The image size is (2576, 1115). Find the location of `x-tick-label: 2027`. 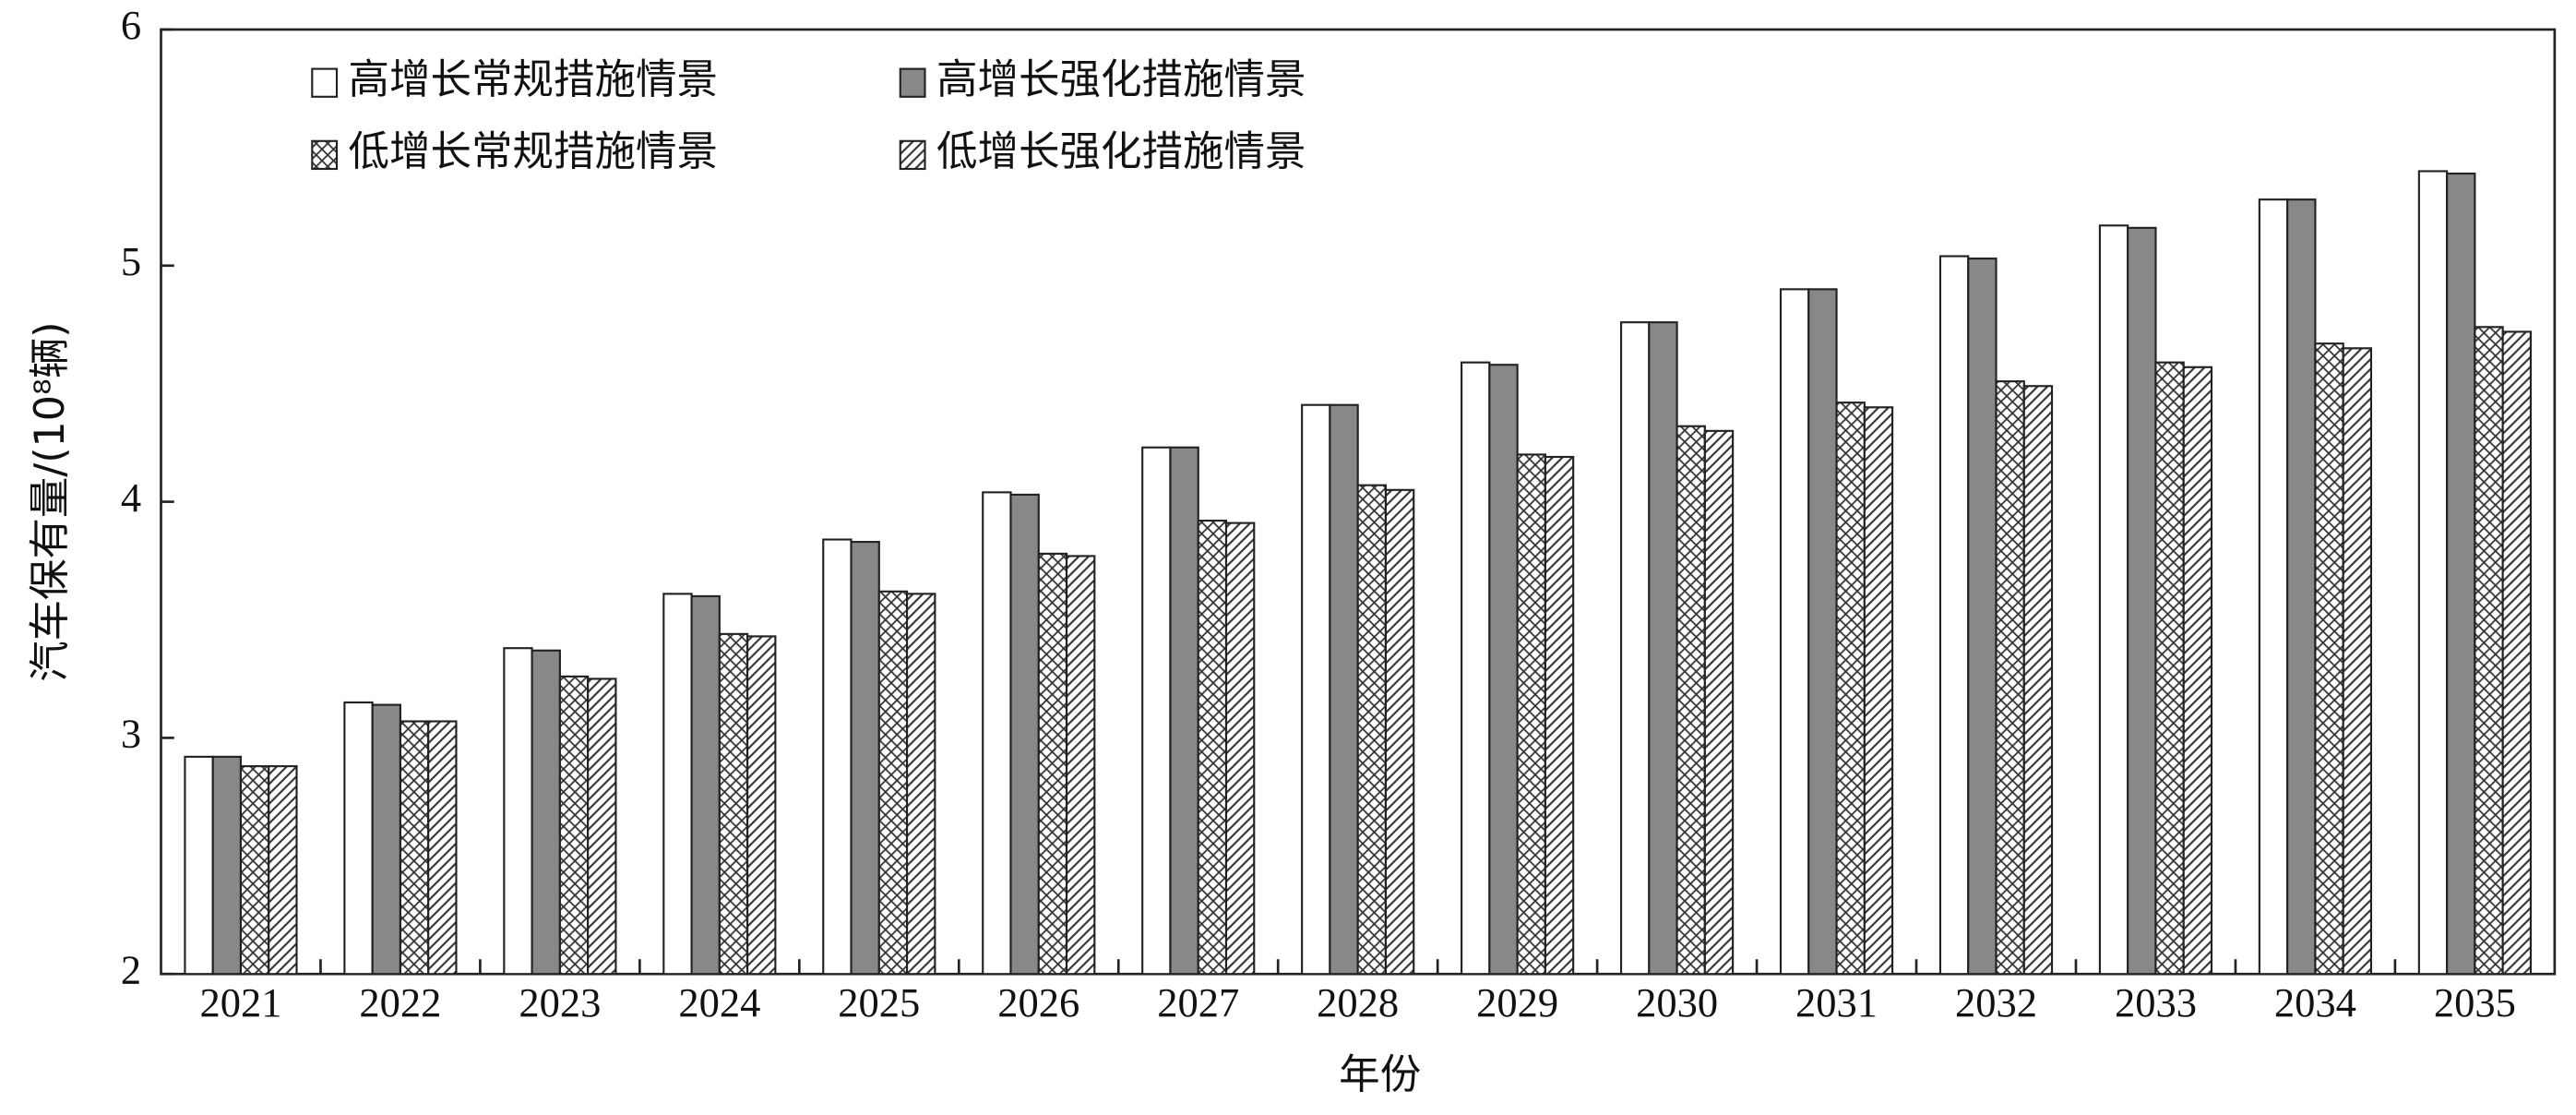

x-tick-label: 2027 is located at coordinates (1198, 1002).